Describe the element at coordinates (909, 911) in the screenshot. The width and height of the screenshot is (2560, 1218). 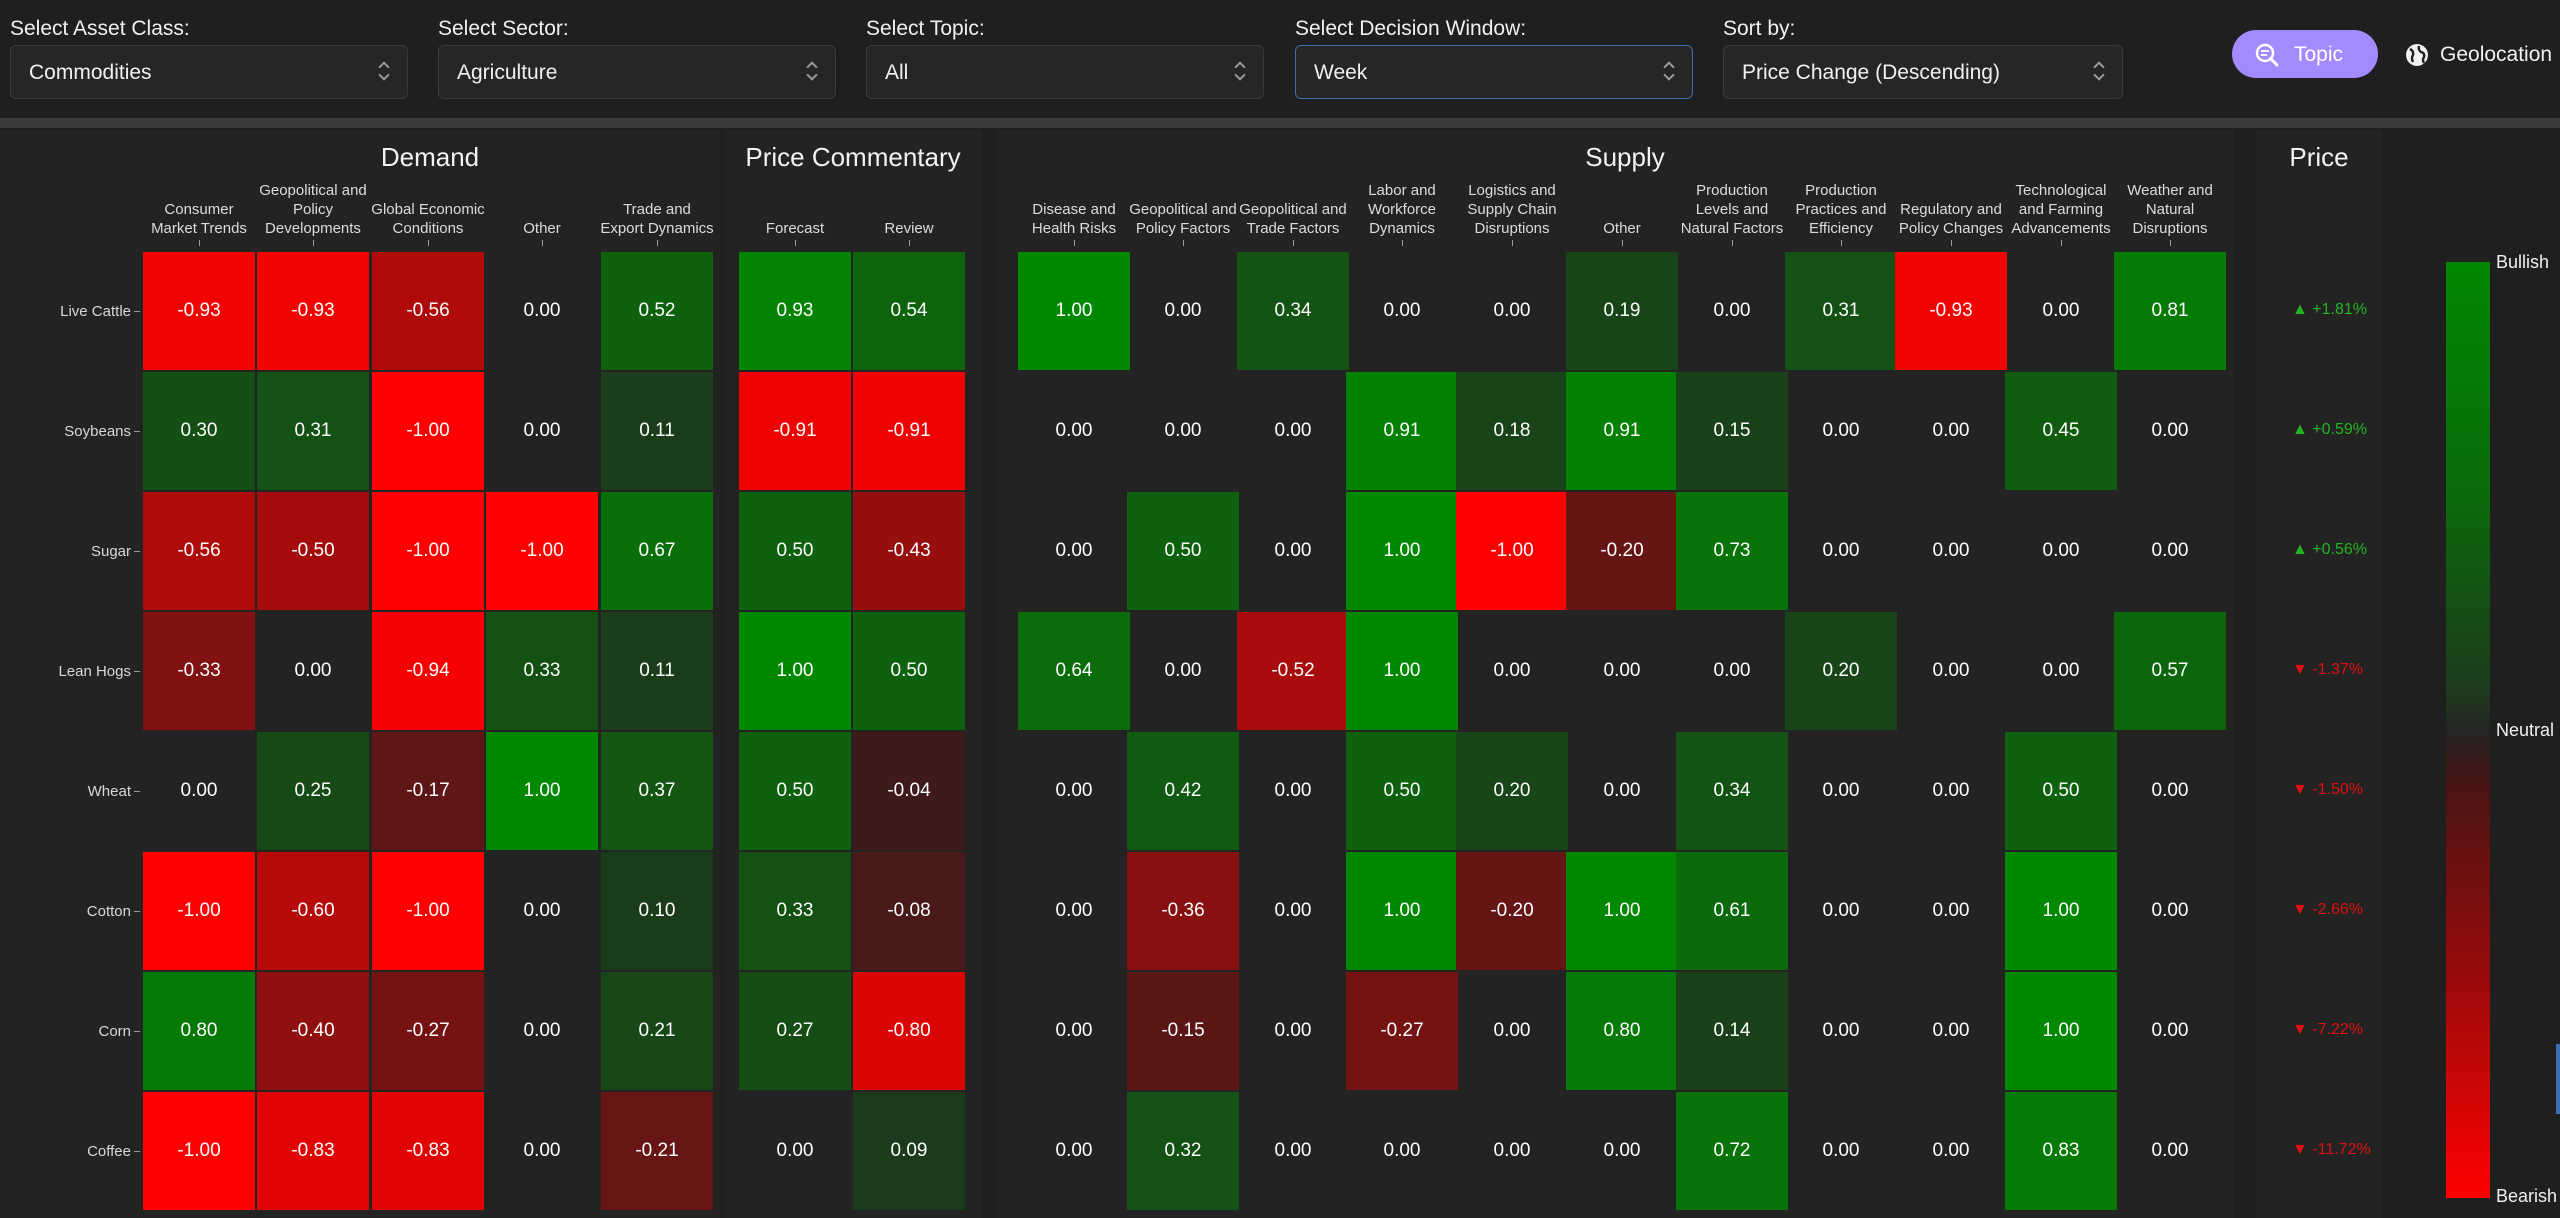
I see `heatmap-cell: -0.08` at that location.